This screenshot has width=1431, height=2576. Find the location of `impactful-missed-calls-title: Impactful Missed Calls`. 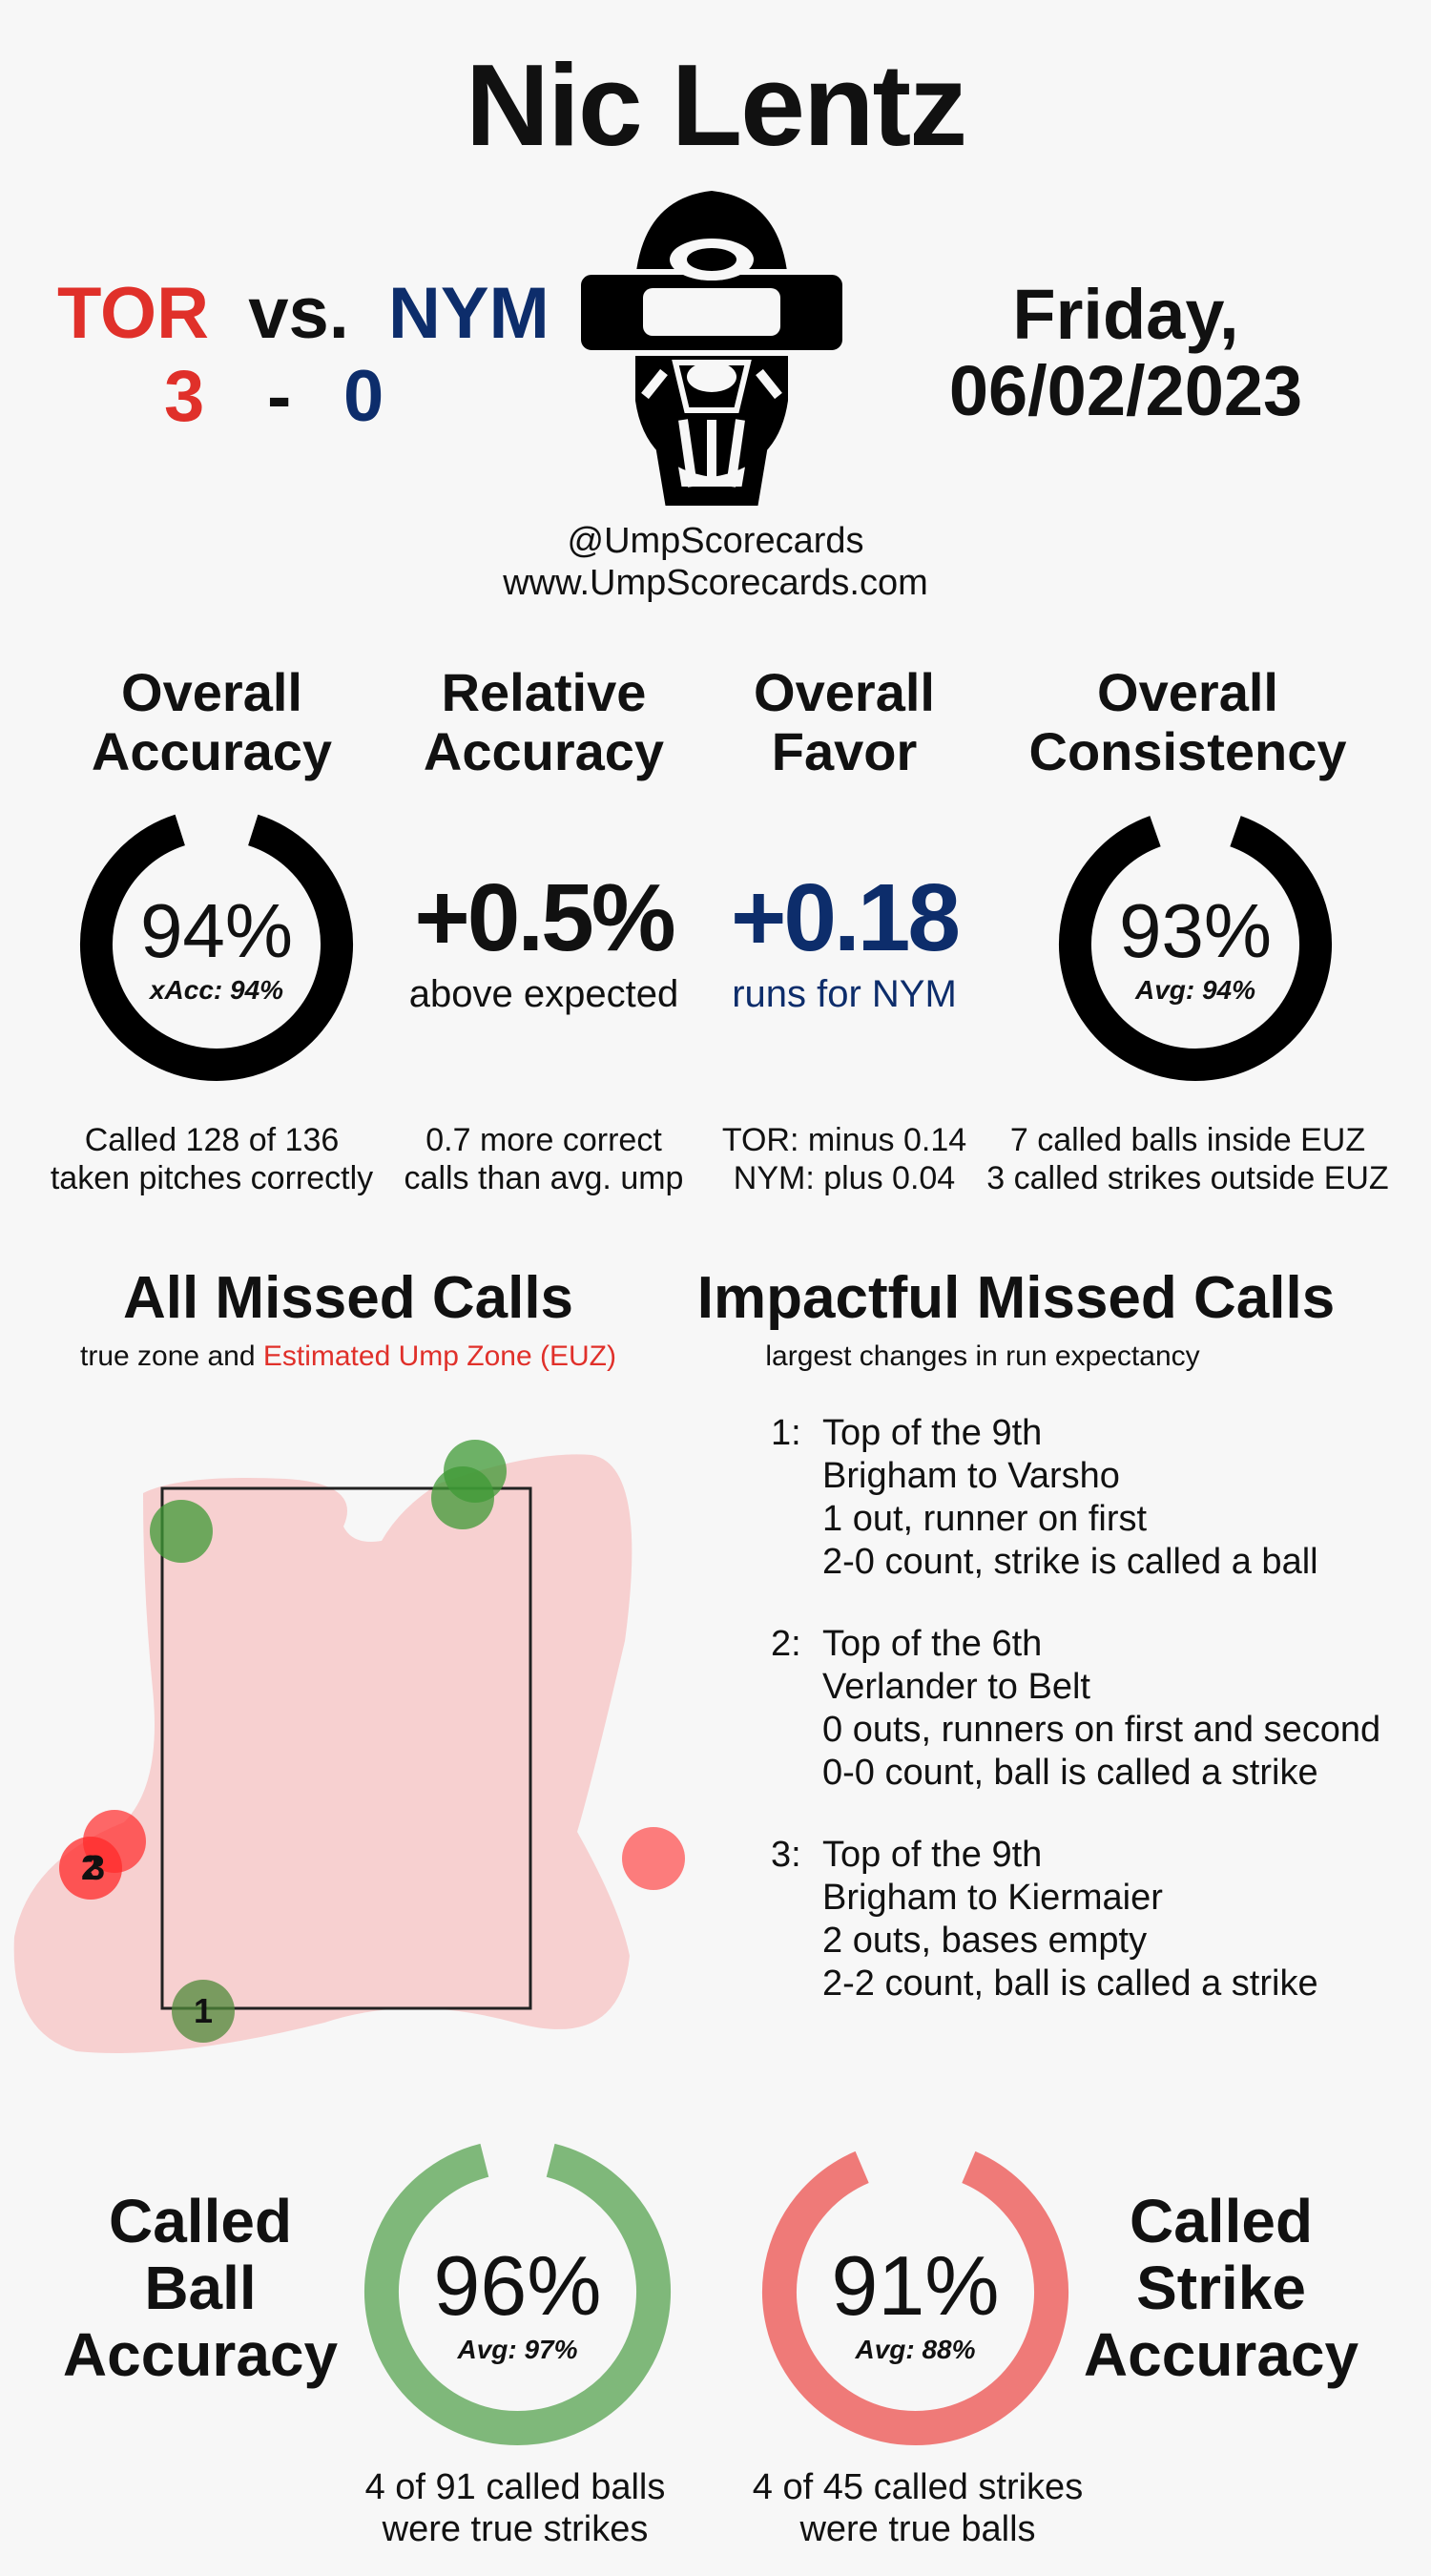

impactful-missed-calls-title: Impactful Missed Calls is located at coordinates (1016, 1298).